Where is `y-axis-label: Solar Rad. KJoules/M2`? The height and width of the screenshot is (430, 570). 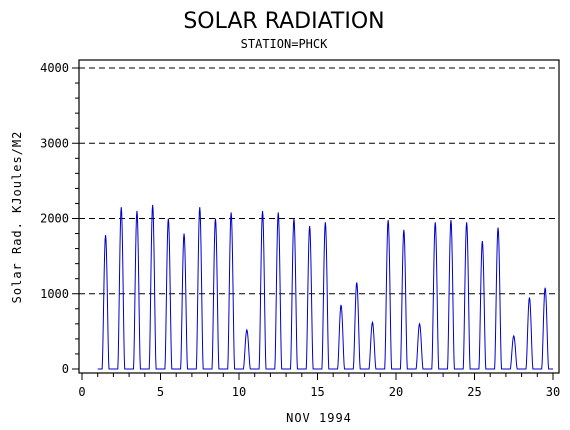
y-axis-label: Solar Rad. KJoules/M2 is located at coordinates (17, 217).